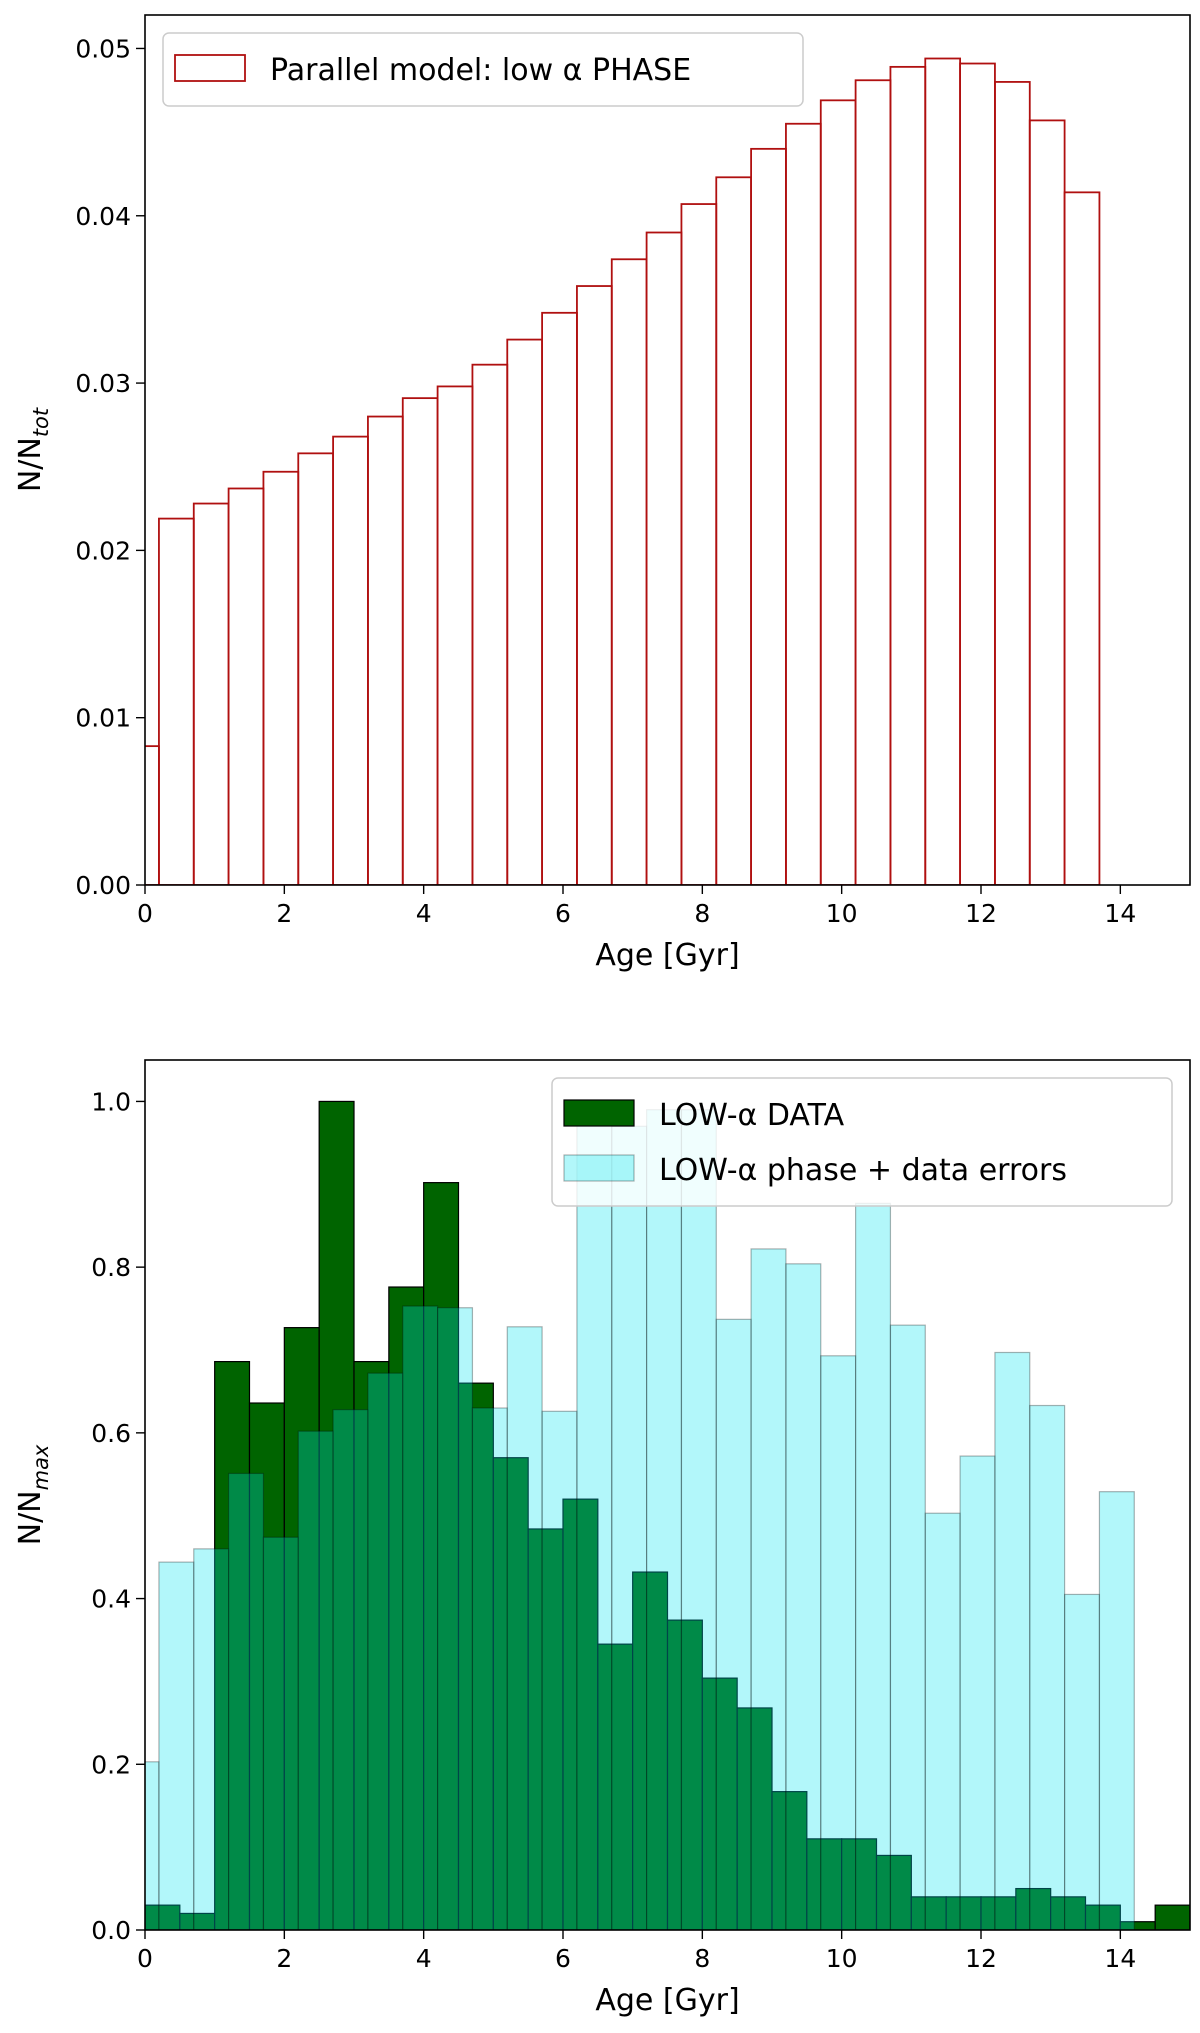 Image resolution: width=1200 pixels, height=2033 pixels. What do you see at coordinates (111, 1930) in the screenshot?
I see `y-tick-label: 0.0` at bounding box center [111, 1930].